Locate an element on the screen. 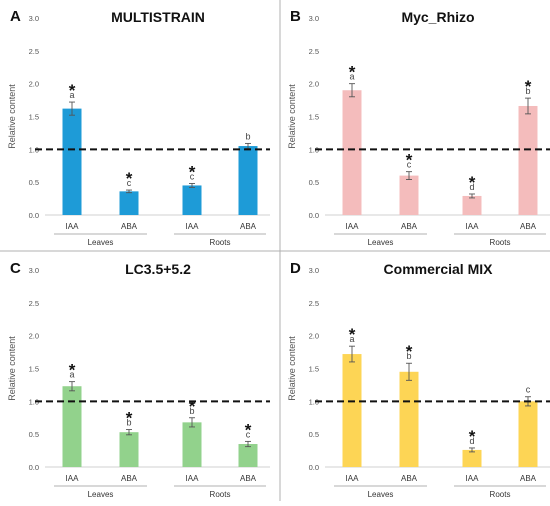  panel-letter: C is located at coordinates (15, 268).